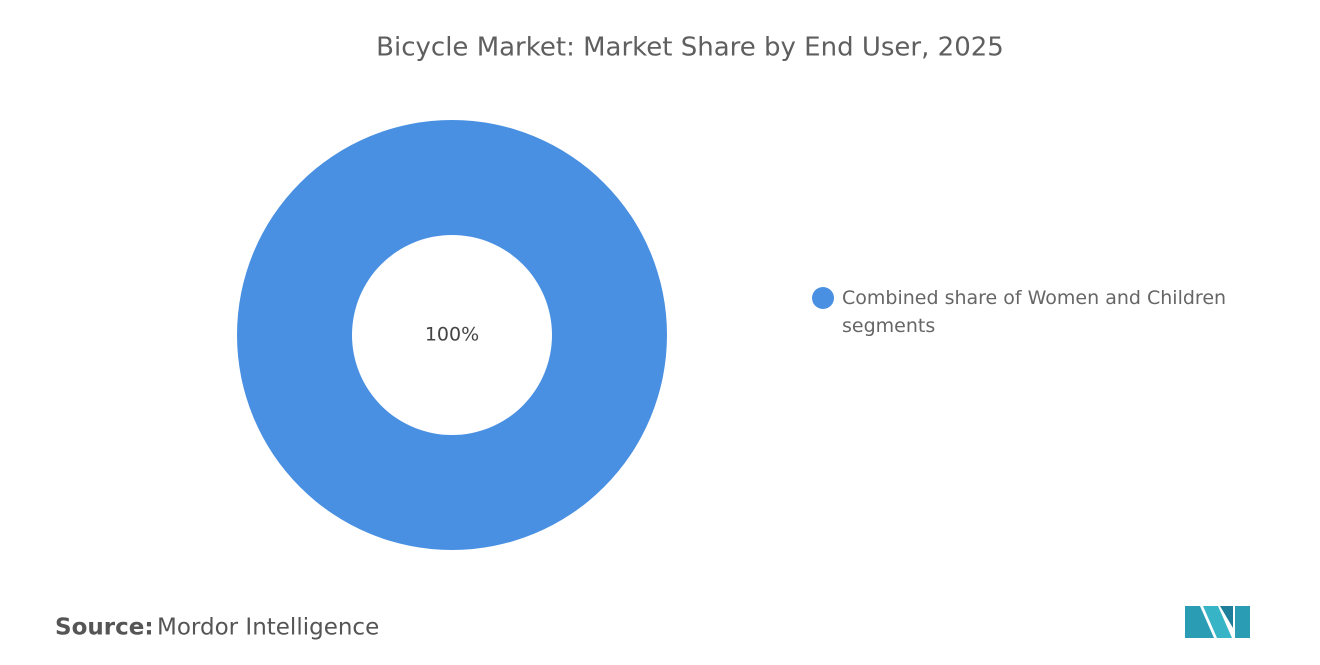 The height and width of the screenshot is (665, 1320). What do you see at coordinates (823, 298) in the screenshot?
I see `legend-marker` at bounding box center [823, 298].